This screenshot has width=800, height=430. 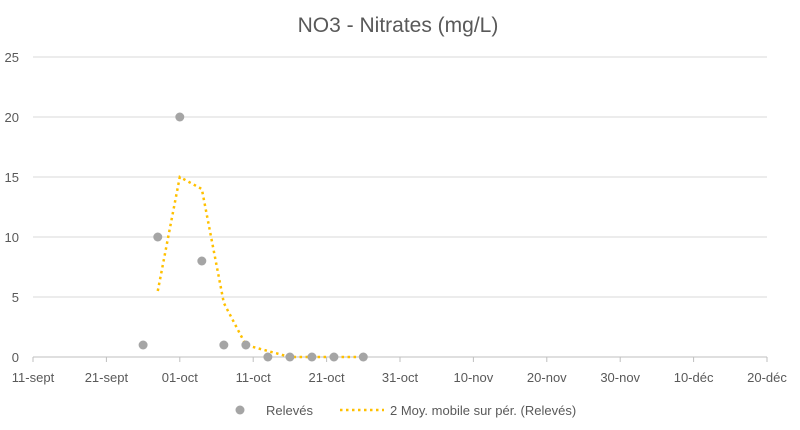 I want to click on legend-label-releves: Relevés, so click(x=289, y=410).